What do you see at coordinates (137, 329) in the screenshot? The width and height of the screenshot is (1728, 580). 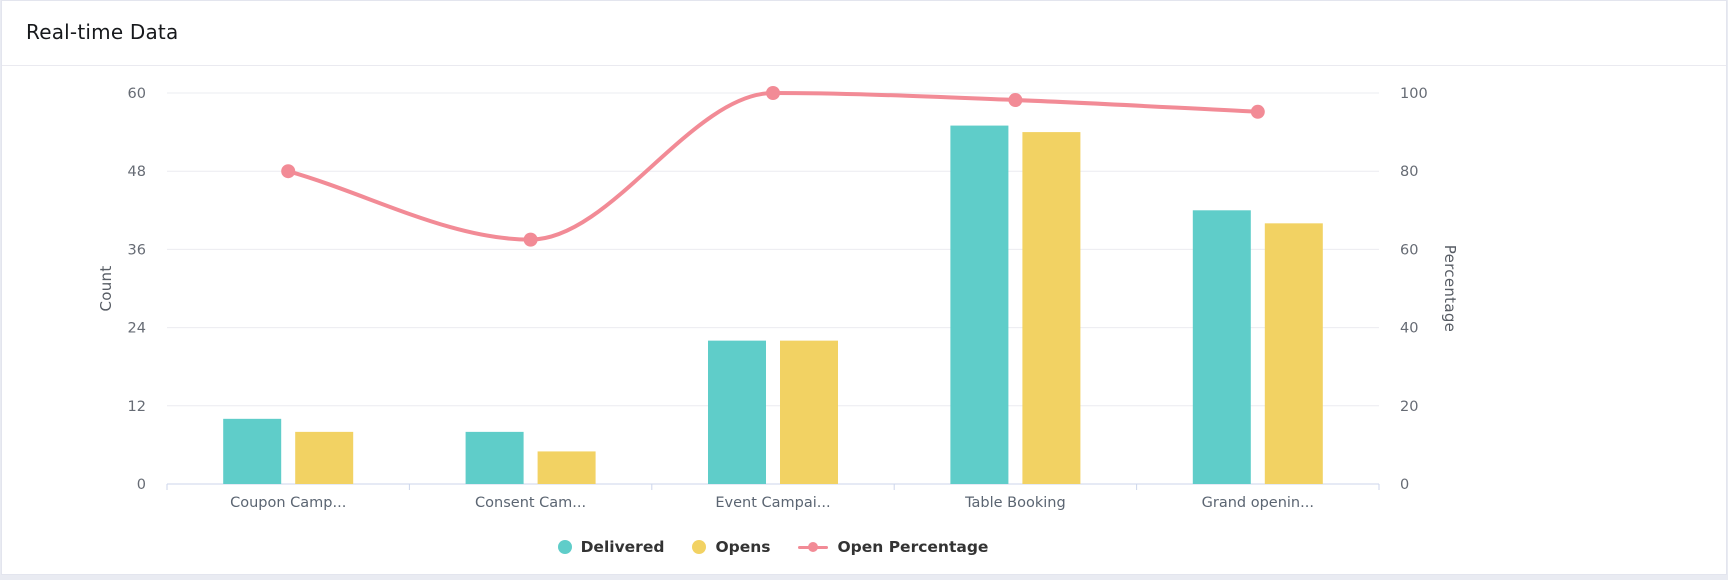 I see `left-axis-tick-label: 24` at bounding box center [137, 329].